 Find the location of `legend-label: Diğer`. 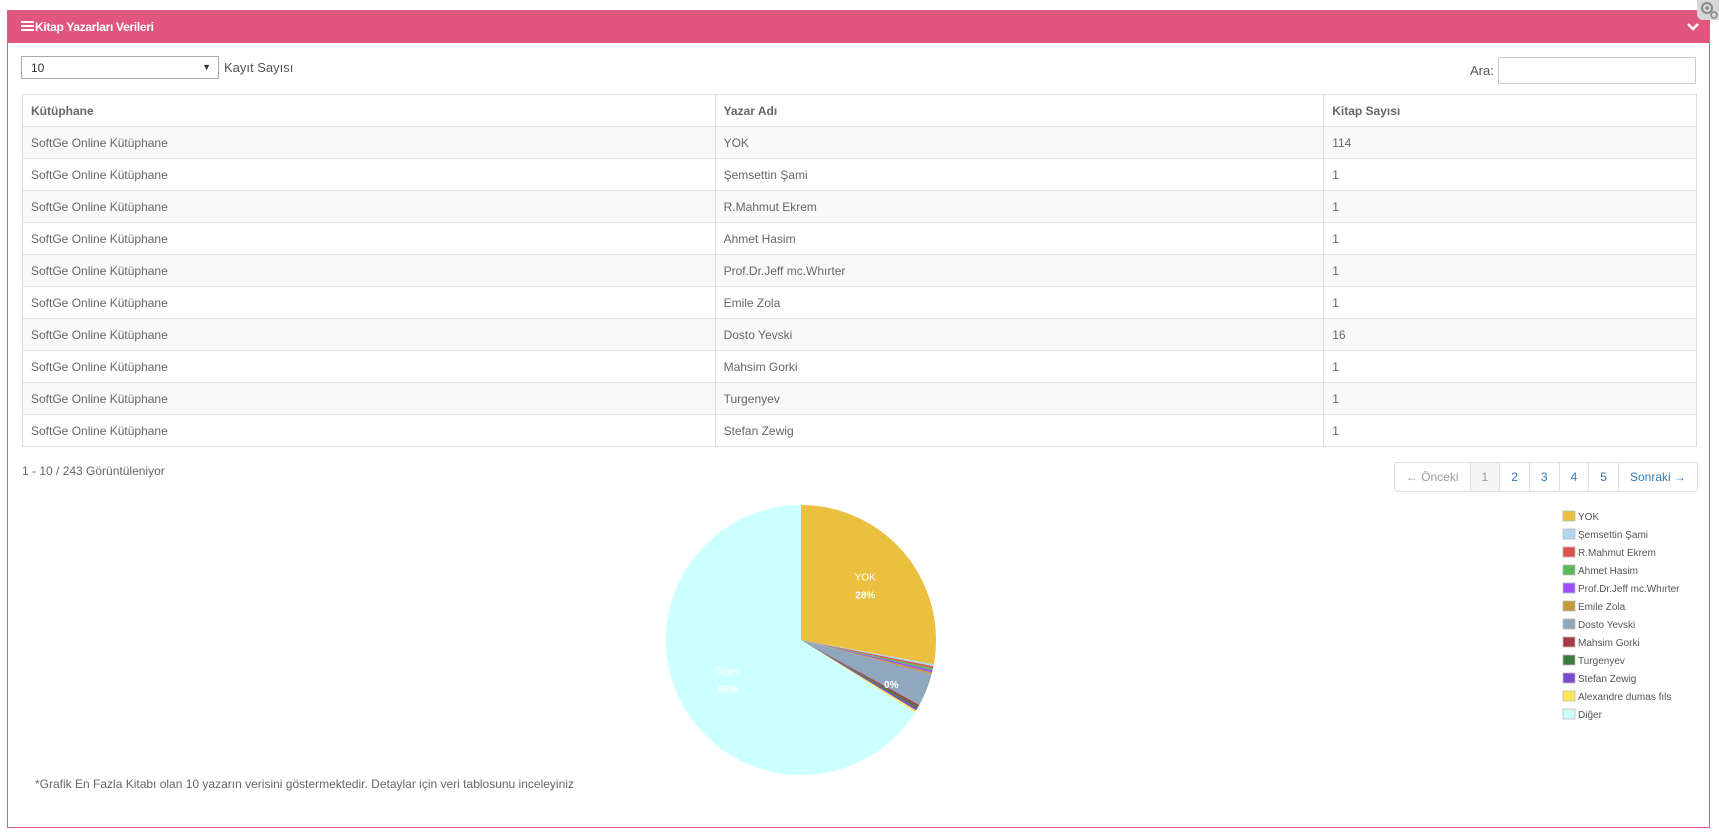

legend-label: Diğer is located at coordinates (1590, 715).